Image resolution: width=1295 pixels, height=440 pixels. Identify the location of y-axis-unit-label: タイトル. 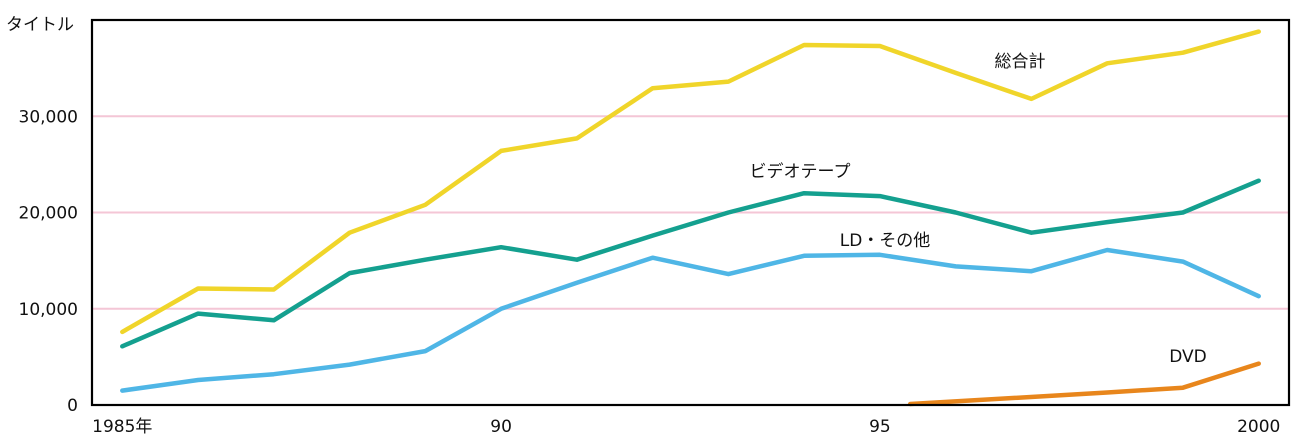
(40, 25).